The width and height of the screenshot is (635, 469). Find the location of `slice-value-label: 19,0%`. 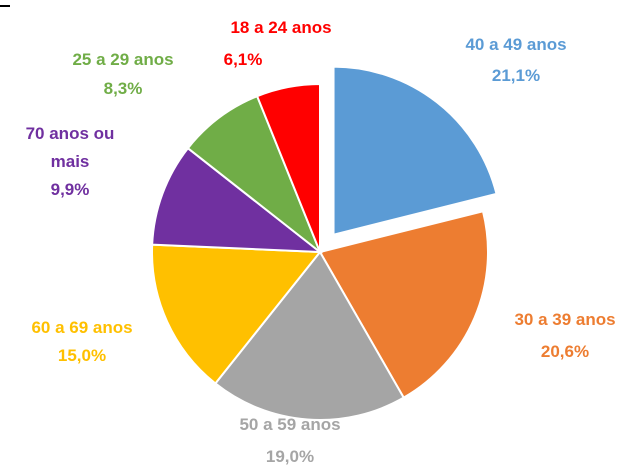

slice-value-label: 19,0% is located at coordinates (290, 456).